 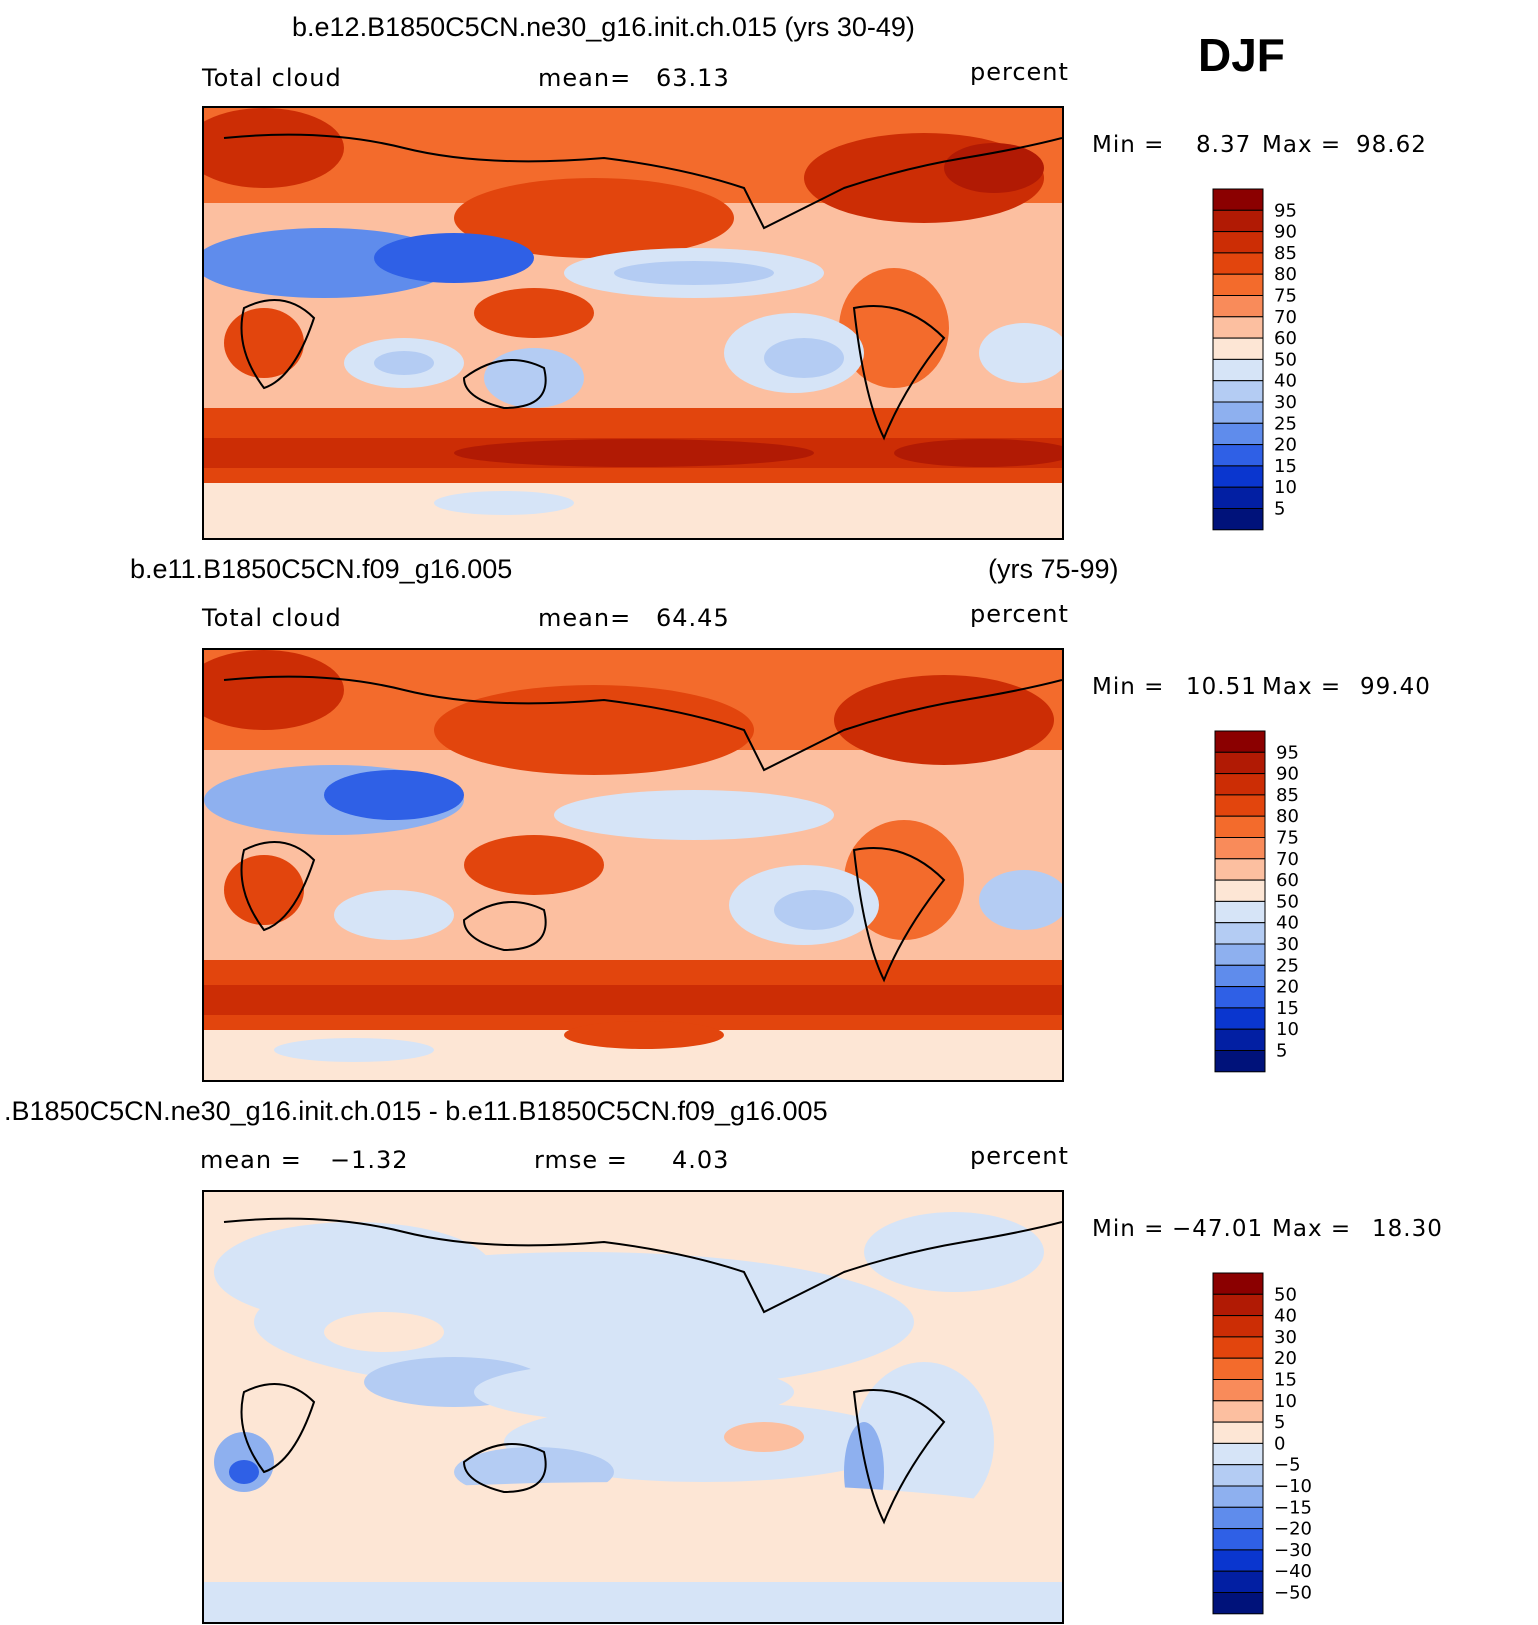 What do you see at coordinates (693, 78) in the screenshot?
I see `panel-1-mean-value: 63.13` at bounding box center [693, 78].